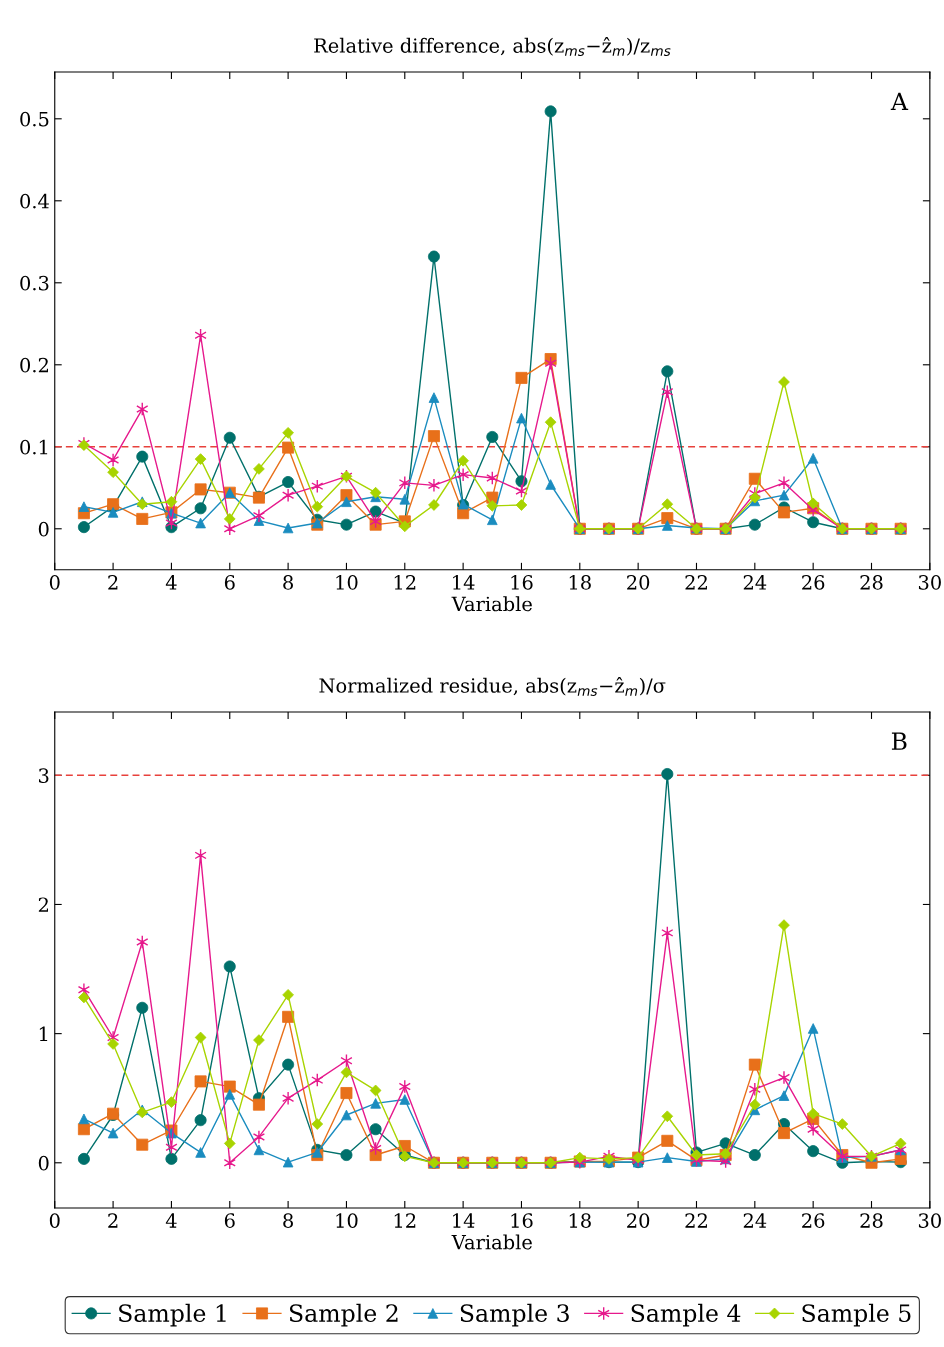 This screenshot has height=1347, width=944. What do you see at coordinates (514, 1315) in the screenshot?
I see `legend-label: Sample 3` at bounding box center [514, 1315].